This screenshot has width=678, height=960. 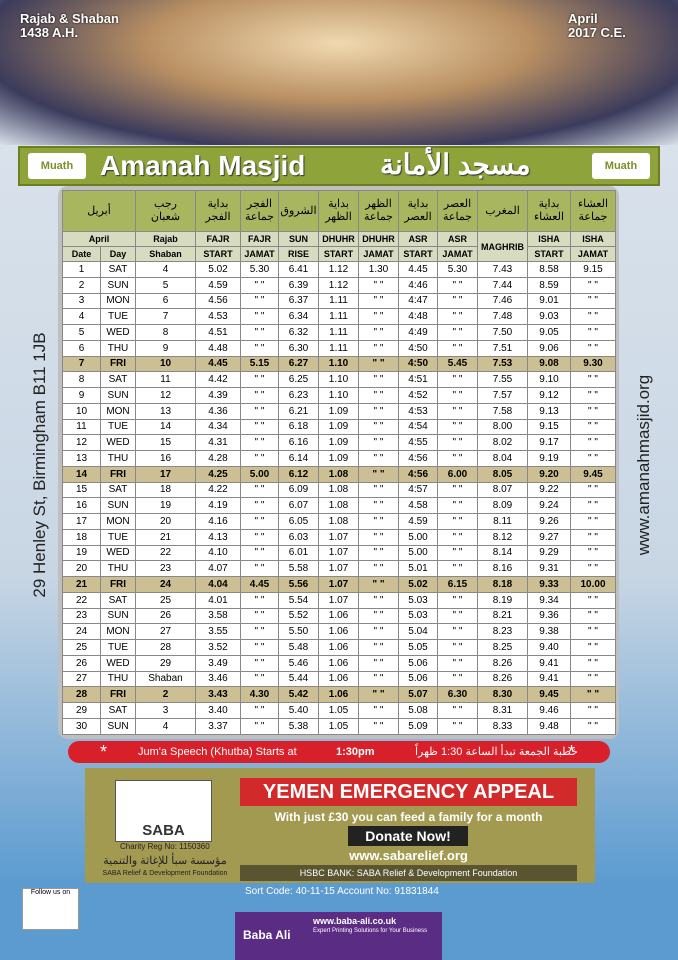 What do you see at coordinates (593, 584) in the screenshot?
I see `cell: 10.00` at bounding box center [593, 584].